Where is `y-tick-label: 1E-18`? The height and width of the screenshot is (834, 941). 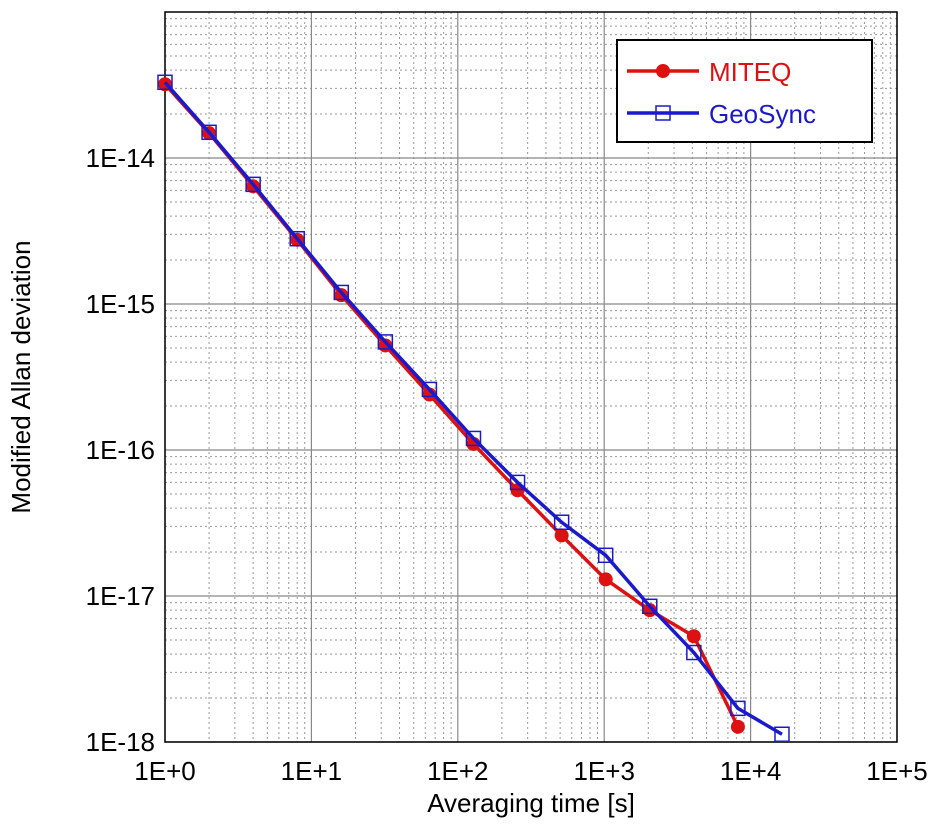 y-tick-label: 1E-18 is located at coordinates (120, 742).